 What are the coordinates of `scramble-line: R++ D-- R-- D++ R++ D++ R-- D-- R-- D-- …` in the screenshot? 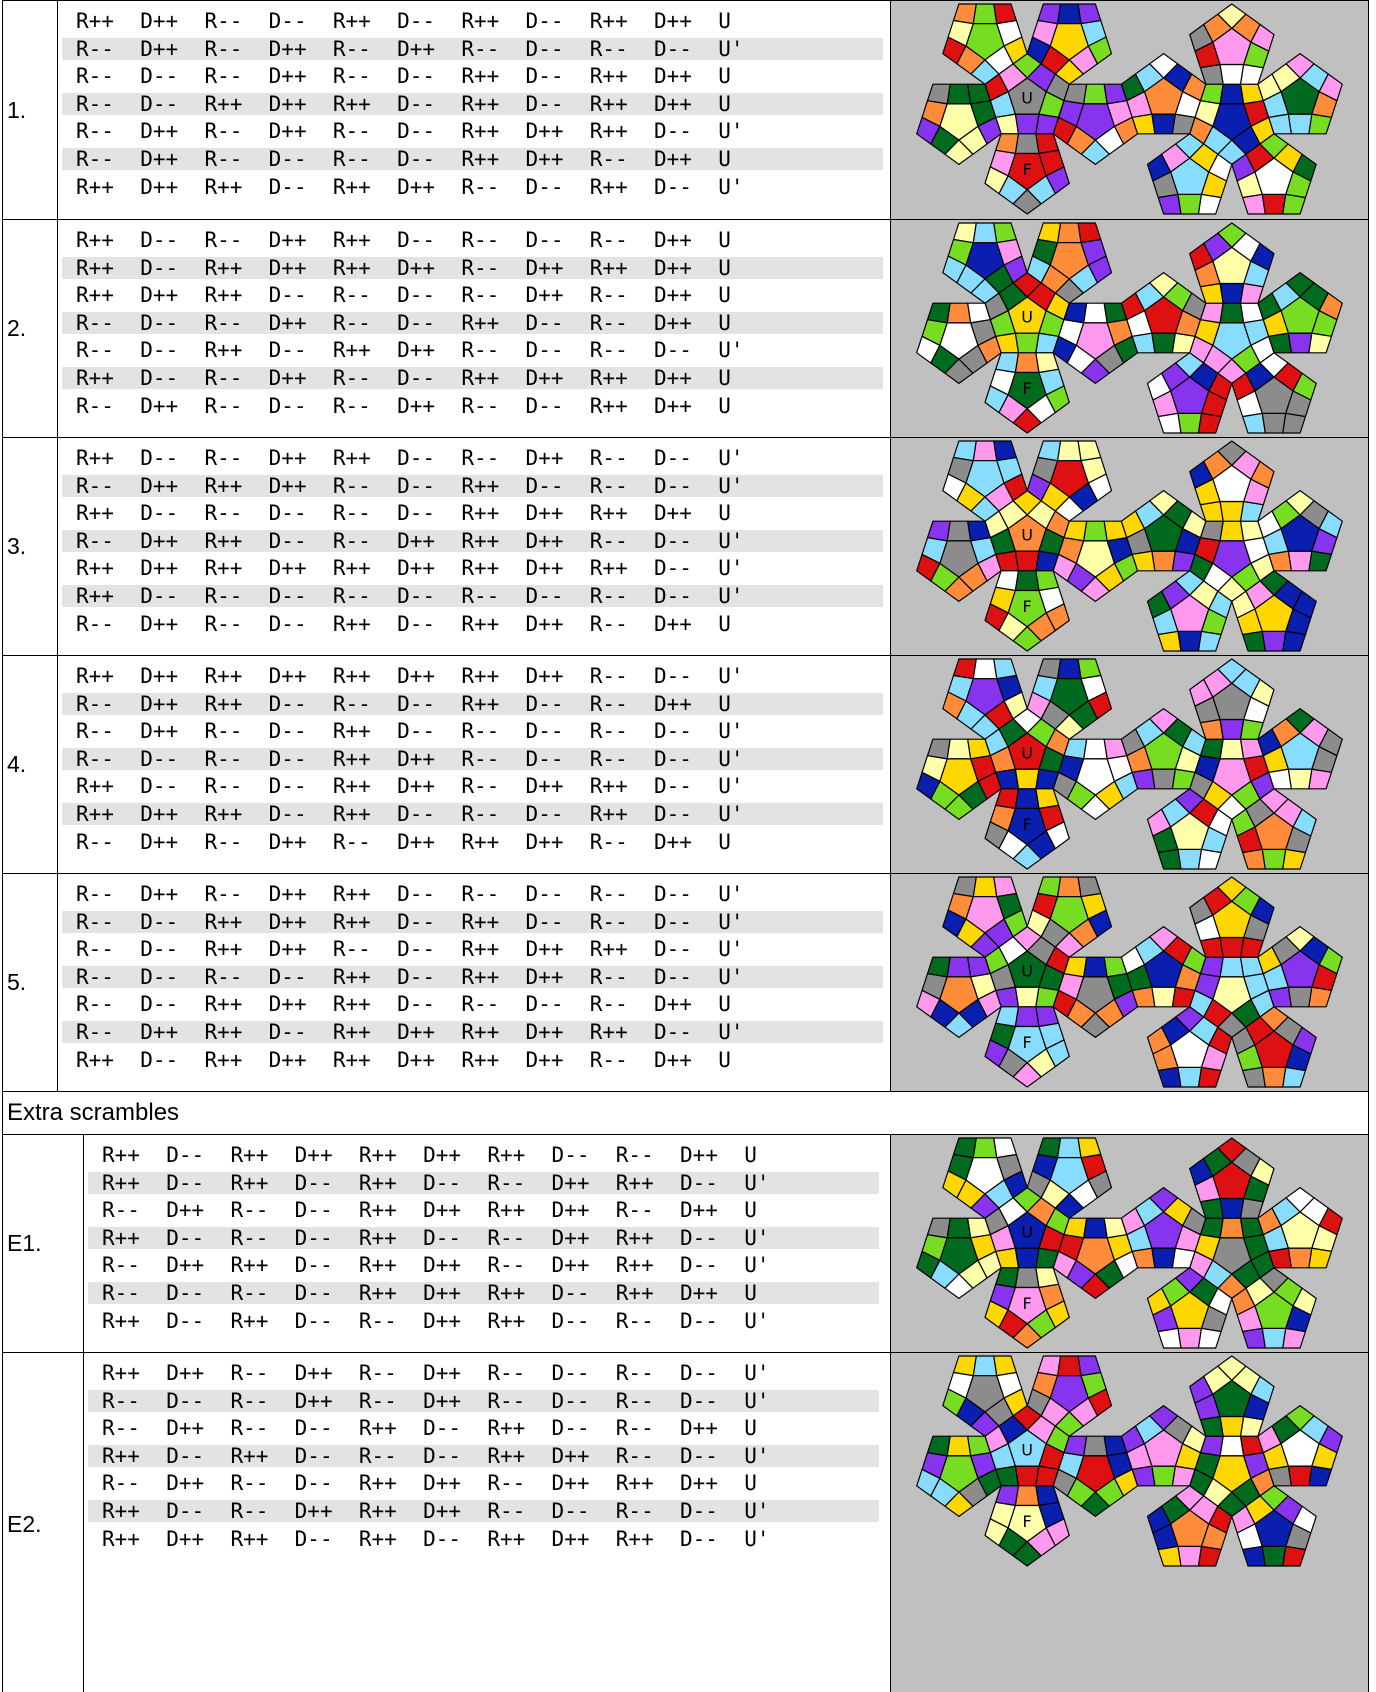 It's located at (483, 1511).